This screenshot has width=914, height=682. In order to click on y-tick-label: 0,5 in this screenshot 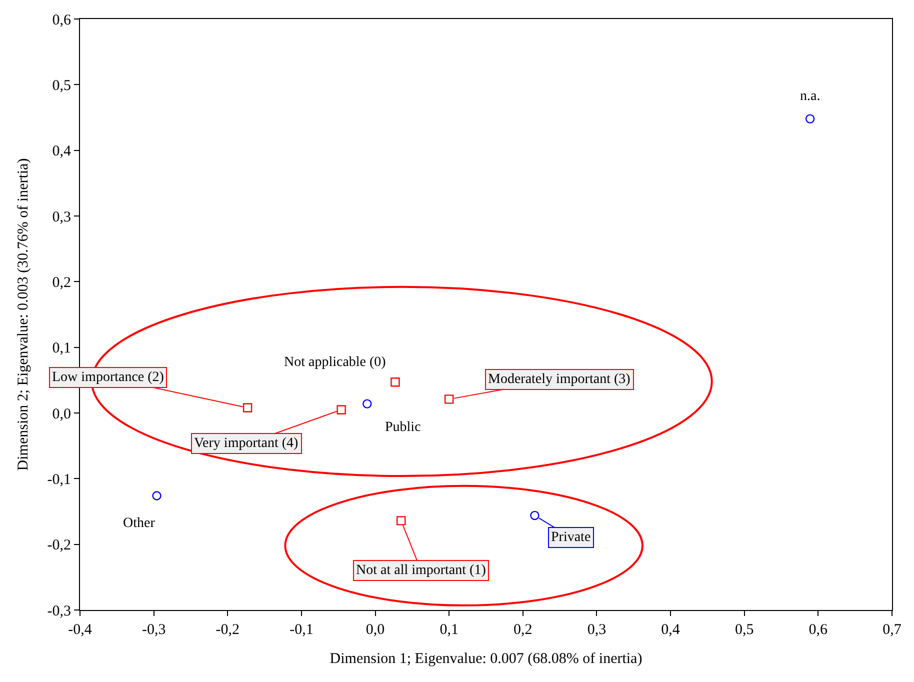, I will do `click(61, 86)`.